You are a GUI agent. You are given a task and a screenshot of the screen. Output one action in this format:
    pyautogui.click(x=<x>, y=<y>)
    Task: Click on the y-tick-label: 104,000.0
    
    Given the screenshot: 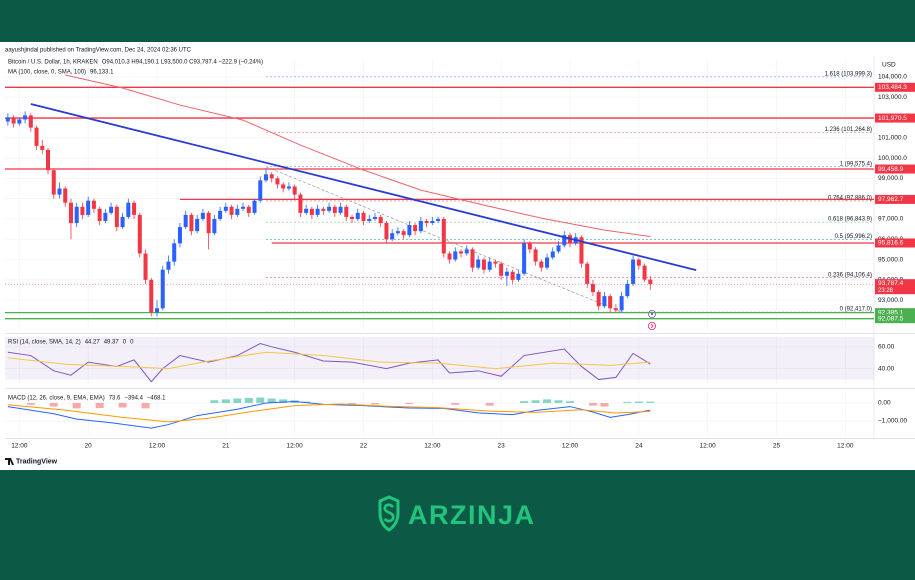 What is the action you would take?
    pyautogui.click(x=892, y=77)
    